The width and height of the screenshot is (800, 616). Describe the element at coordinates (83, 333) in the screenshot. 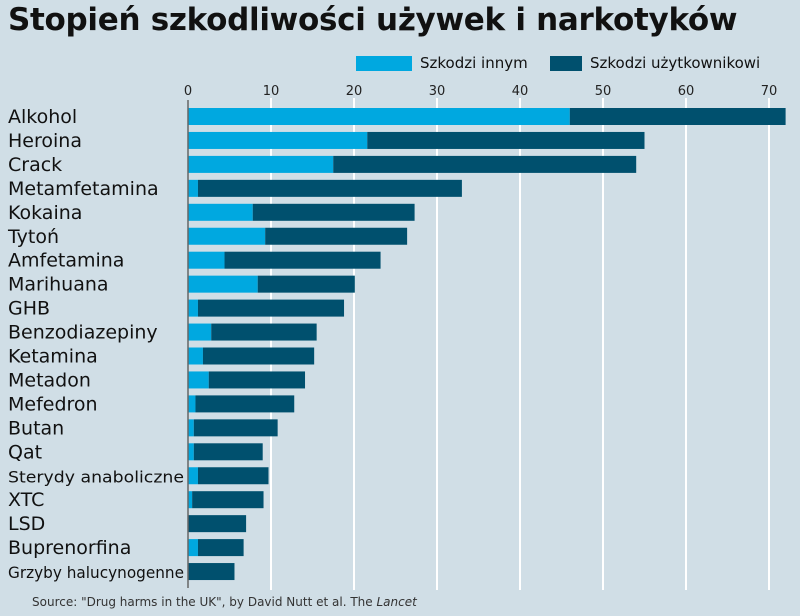

I see `category-label: Benzodiazepiny` at that location.